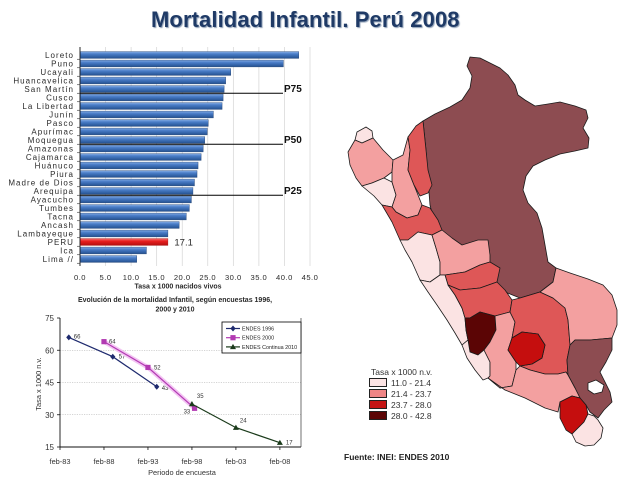 This screenshot has height=479, width=638. Describe the element at coordinates (122, 358) in the screenshot. I see `line-point-label: 57` at that location.